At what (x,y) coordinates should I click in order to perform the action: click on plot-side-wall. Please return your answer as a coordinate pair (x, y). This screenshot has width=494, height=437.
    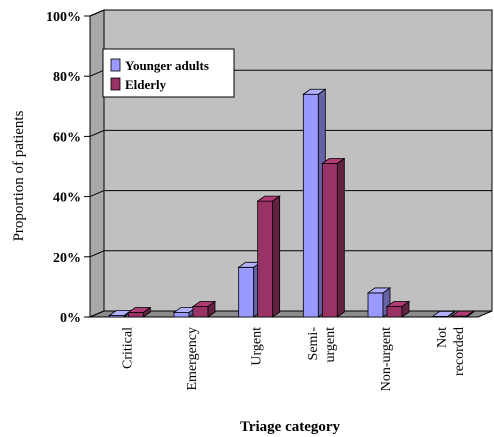
    Looking at the image, I should click on (97, 163).